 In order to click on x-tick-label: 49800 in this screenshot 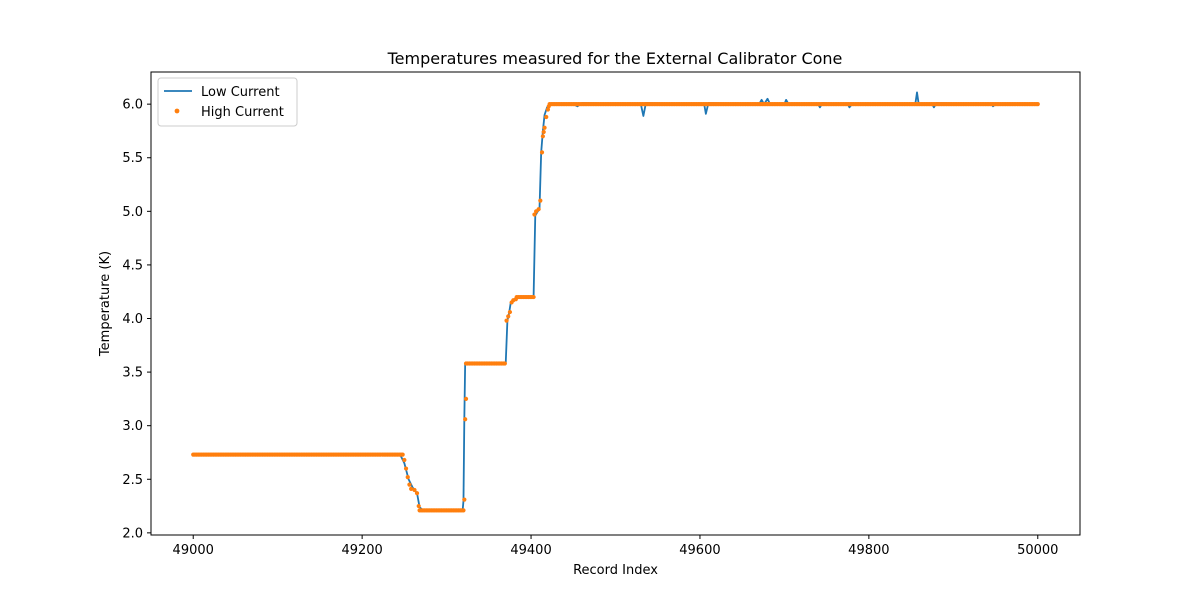, I will do `click(868, 550)`.